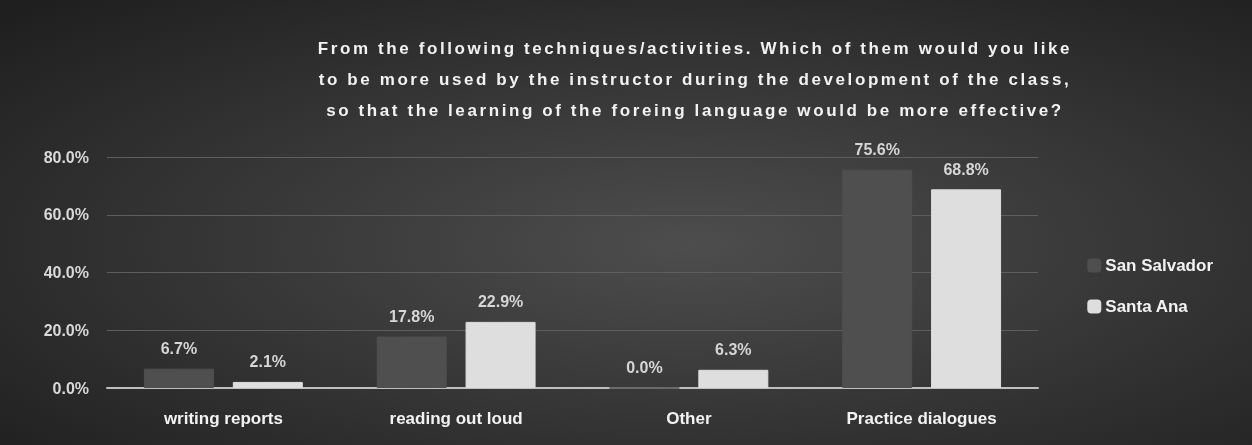  What do you see at coordinates (1147, 306) in the screenshot?
I see `legend-label: Santa Ana` at bounding box center [1147, 306].